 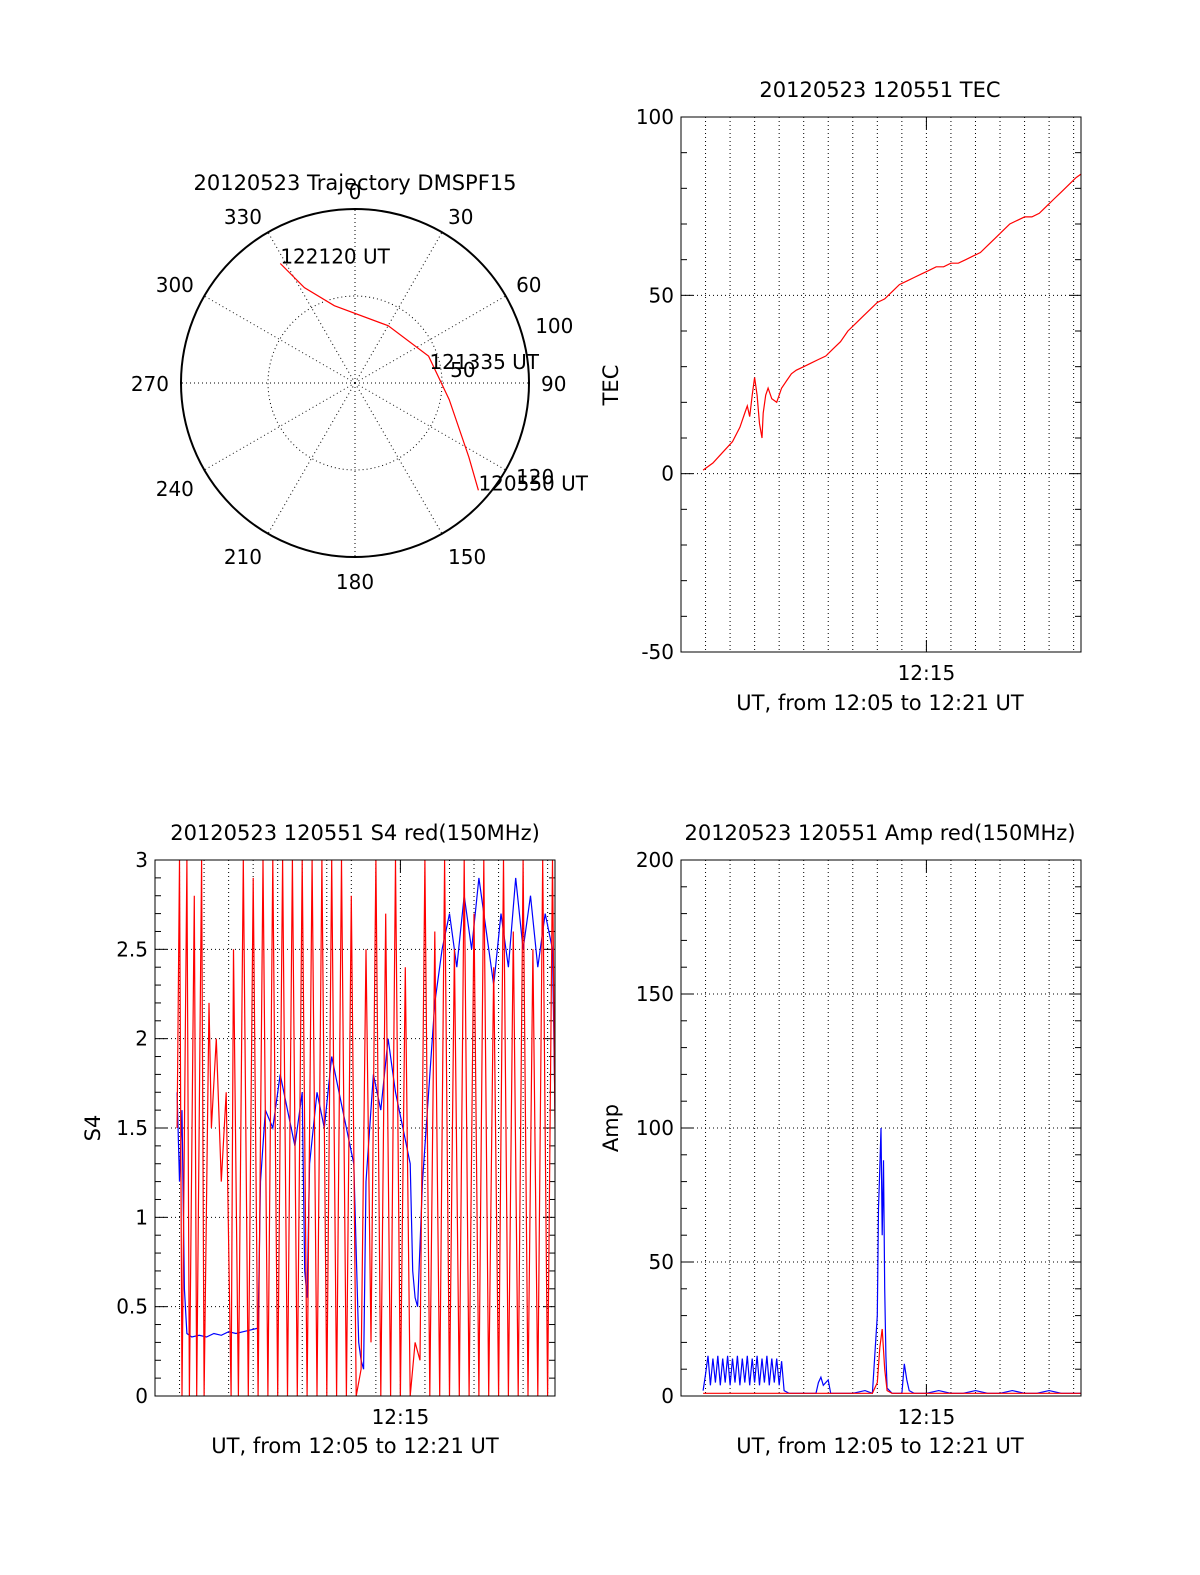 What do you see at coordinates (891, 322) in the screenshot?
I see `tec-series-0-line` at bounding box center [891, 322].